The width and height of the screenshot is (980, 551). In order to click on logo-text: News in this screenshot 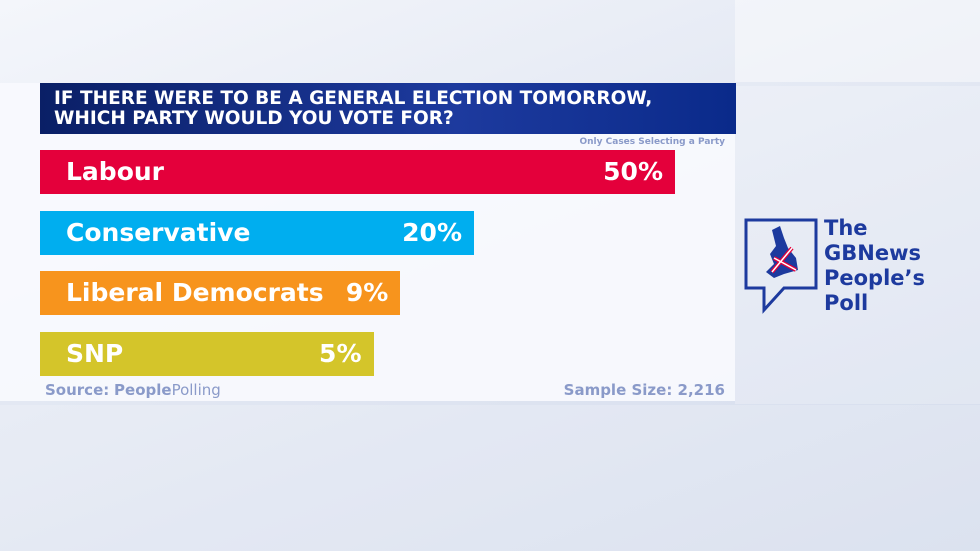, I will do `click(889, 253)`.